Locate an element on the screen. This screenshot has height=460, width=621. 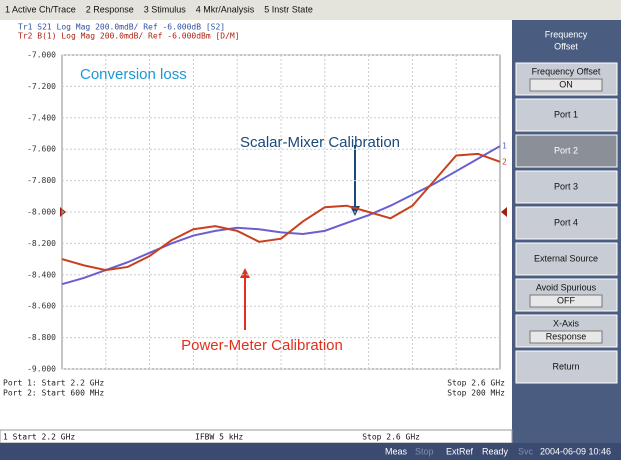
softkey-label: Port 3 is located at coordinates (566, 186).